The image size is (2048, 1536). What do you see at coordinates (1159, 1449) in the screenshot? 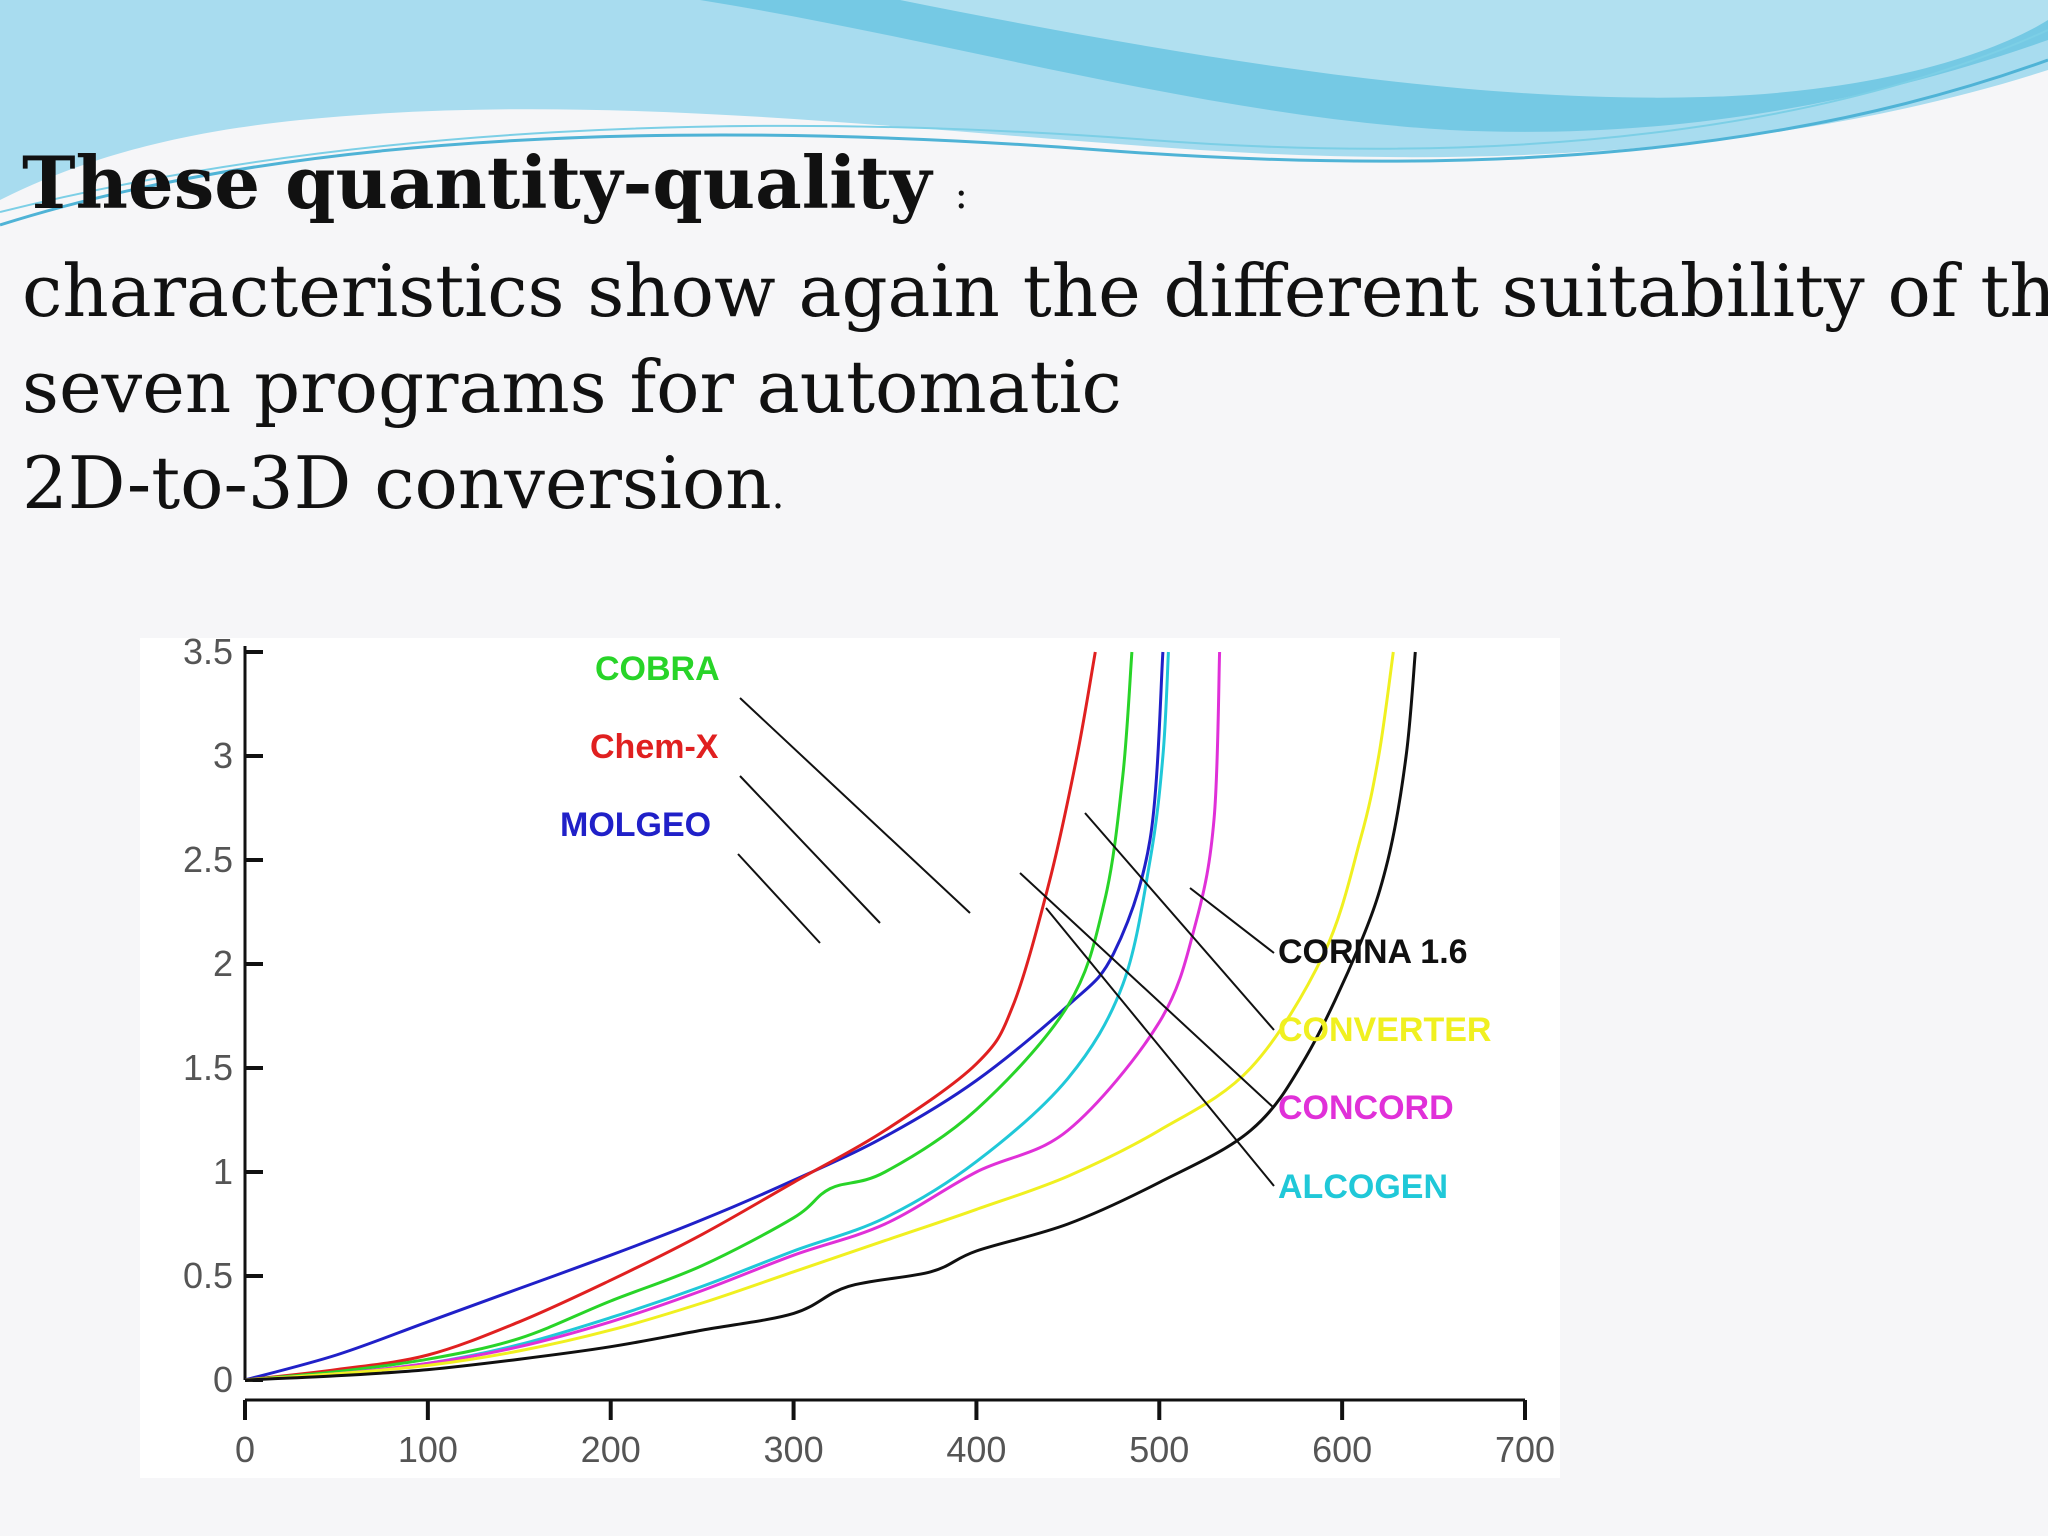
I see `x-tick-label: 500` at bounding box center [1159, 1449].